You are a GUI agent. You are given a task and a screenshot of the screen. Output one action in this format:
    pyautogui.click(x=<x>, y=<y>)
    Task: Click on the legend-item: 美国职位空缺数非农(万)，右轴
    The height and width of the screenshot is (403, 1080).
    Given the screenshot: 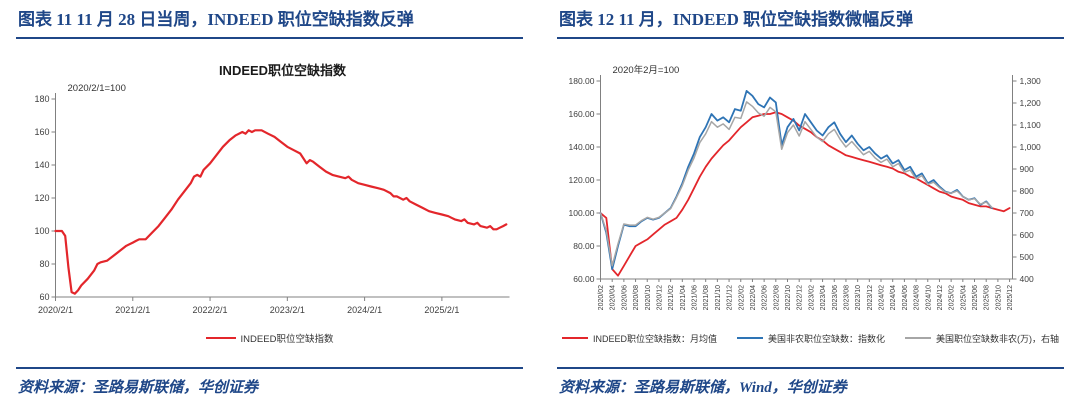 What is the action you would take?
    pyautogui.click(x=982, y=338)
    